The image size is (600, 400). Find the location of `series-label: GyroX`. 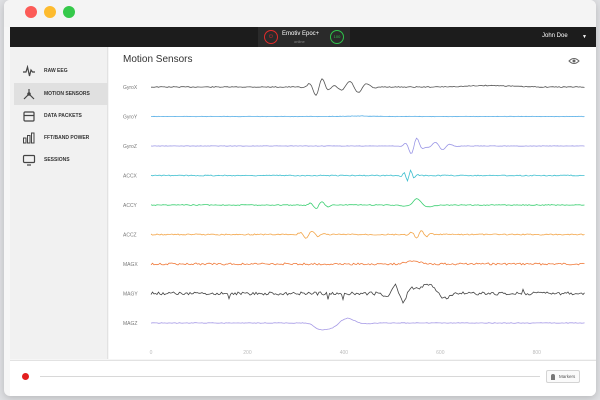

series-label: GyroX is located at coordinates (130, 88).